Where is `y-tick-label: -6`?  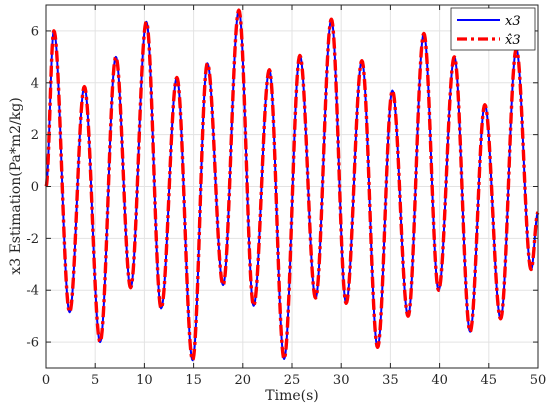
y-tick-label: -6 is located at coordinates (32, 343).